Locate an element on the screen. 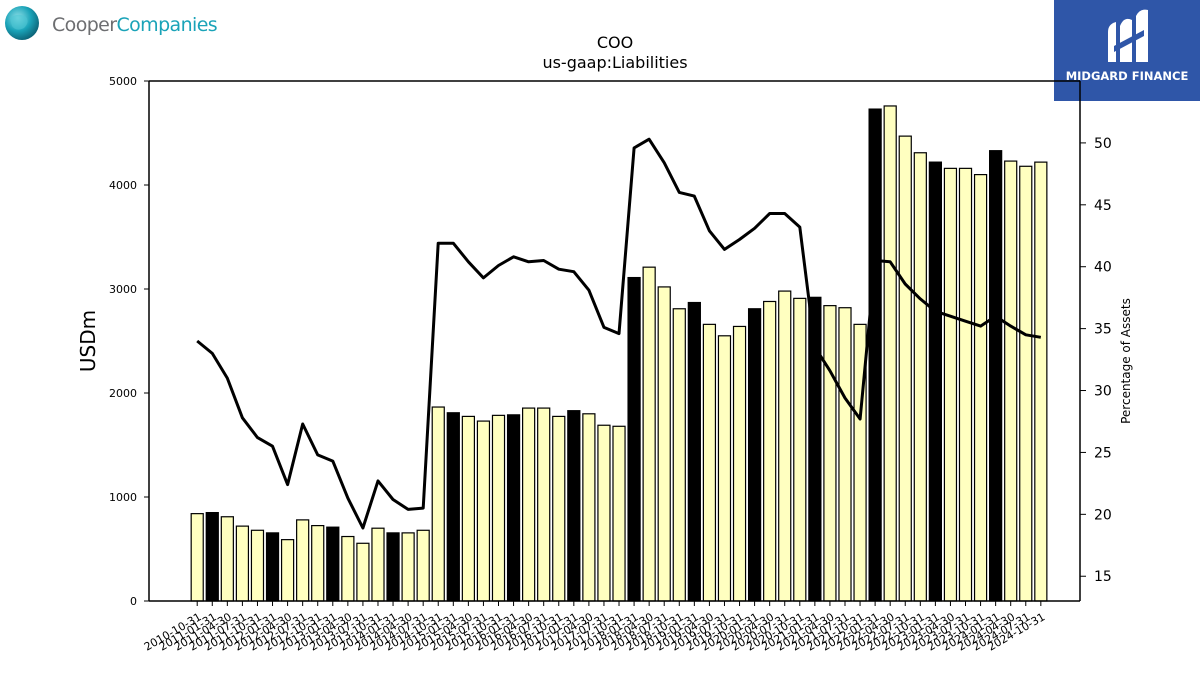 The width and height of the screenshot is (1200, 675). y2-tick-label: 40 is located at coordinates (1103, 268).